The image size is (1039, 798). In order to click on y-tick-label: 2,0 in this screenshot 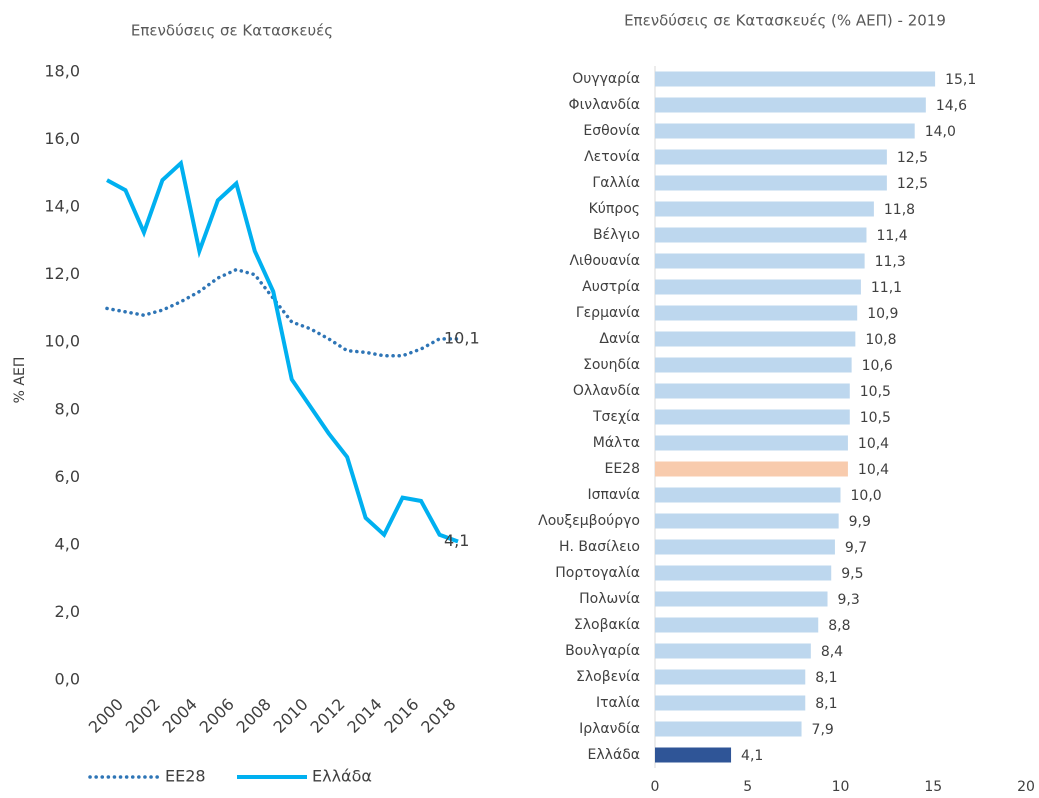, I will do `click(67, 611)`.